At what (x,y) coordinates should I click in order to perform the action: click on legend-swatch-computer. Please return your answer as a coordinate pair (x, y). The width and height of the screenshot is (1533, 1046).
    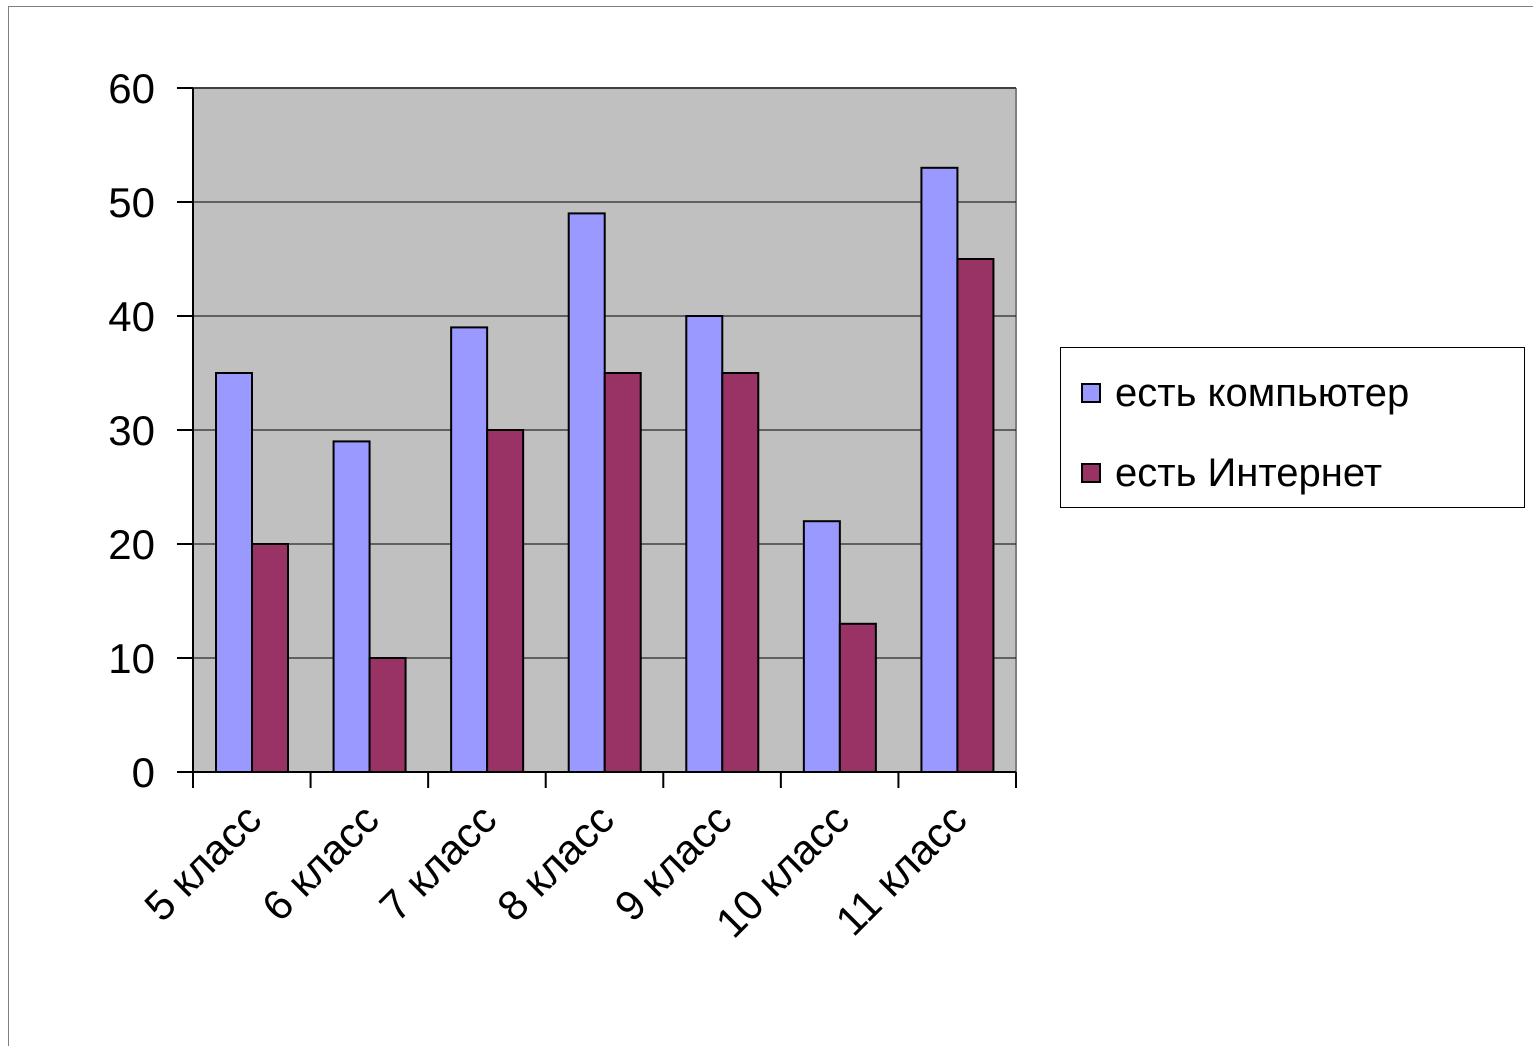
    Looking at the image, I should click on (1091, 393).